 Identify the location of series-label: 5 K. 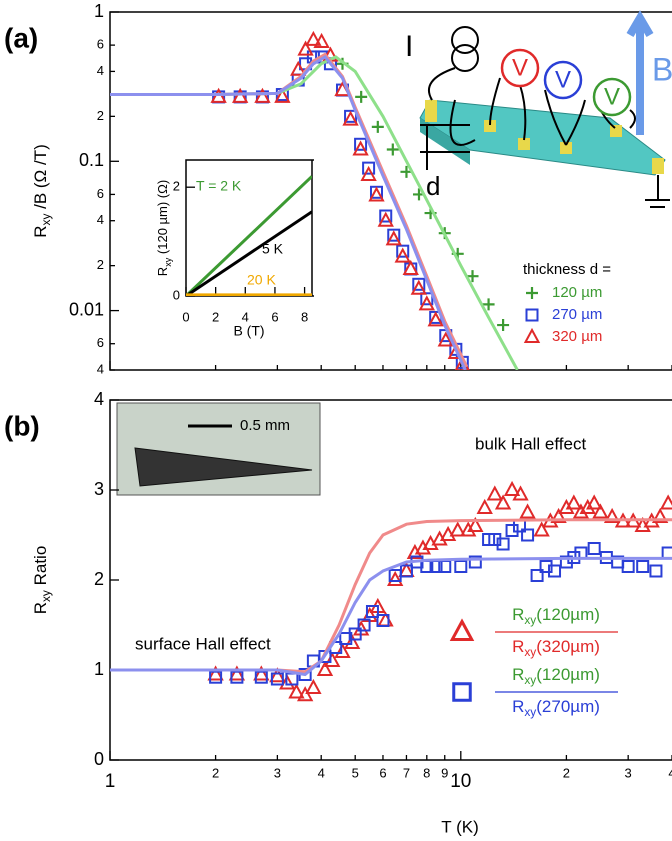
(273, 249).